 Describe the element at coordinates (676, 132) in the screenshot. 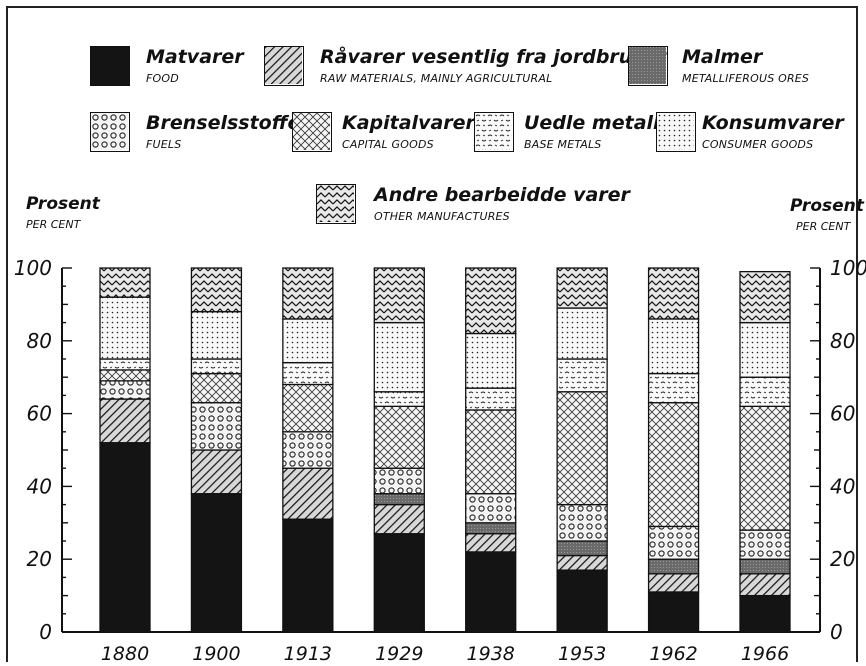

I see `legend-swatch-consumer-goods` at that location.